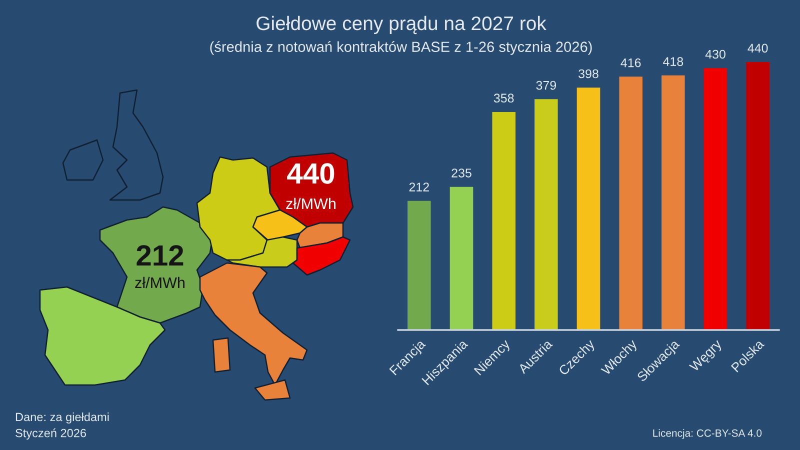 This screenshot has height=450, width=800. What do you see at coordinates (462, 173) in the screenshot?
I see `data-label: 235` at bounding box center [462, 173].